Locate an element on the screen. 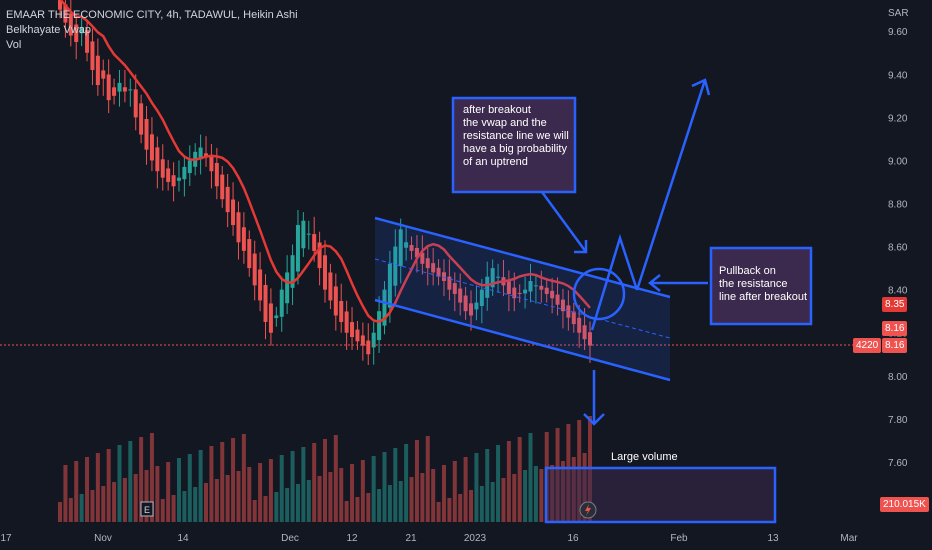 The height and width of the screenshot is (550, 932). currency-label: SAR is located at coordinates (898, 13).